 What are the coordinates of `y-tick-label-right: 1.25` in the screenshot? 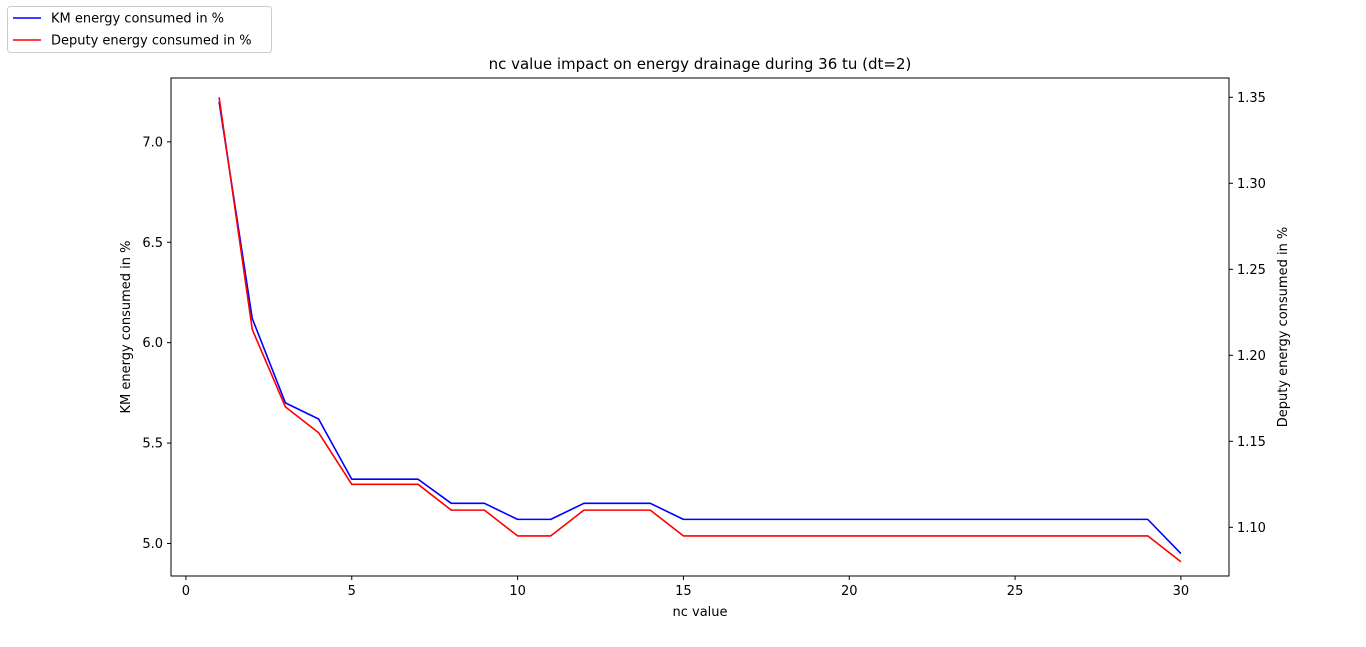 It's located at (1251, 270).